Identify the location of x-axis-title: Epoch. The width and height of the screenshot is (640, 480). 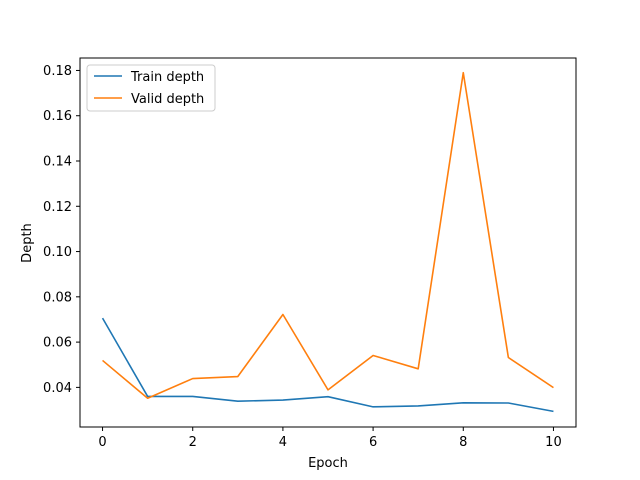
(328, 463).